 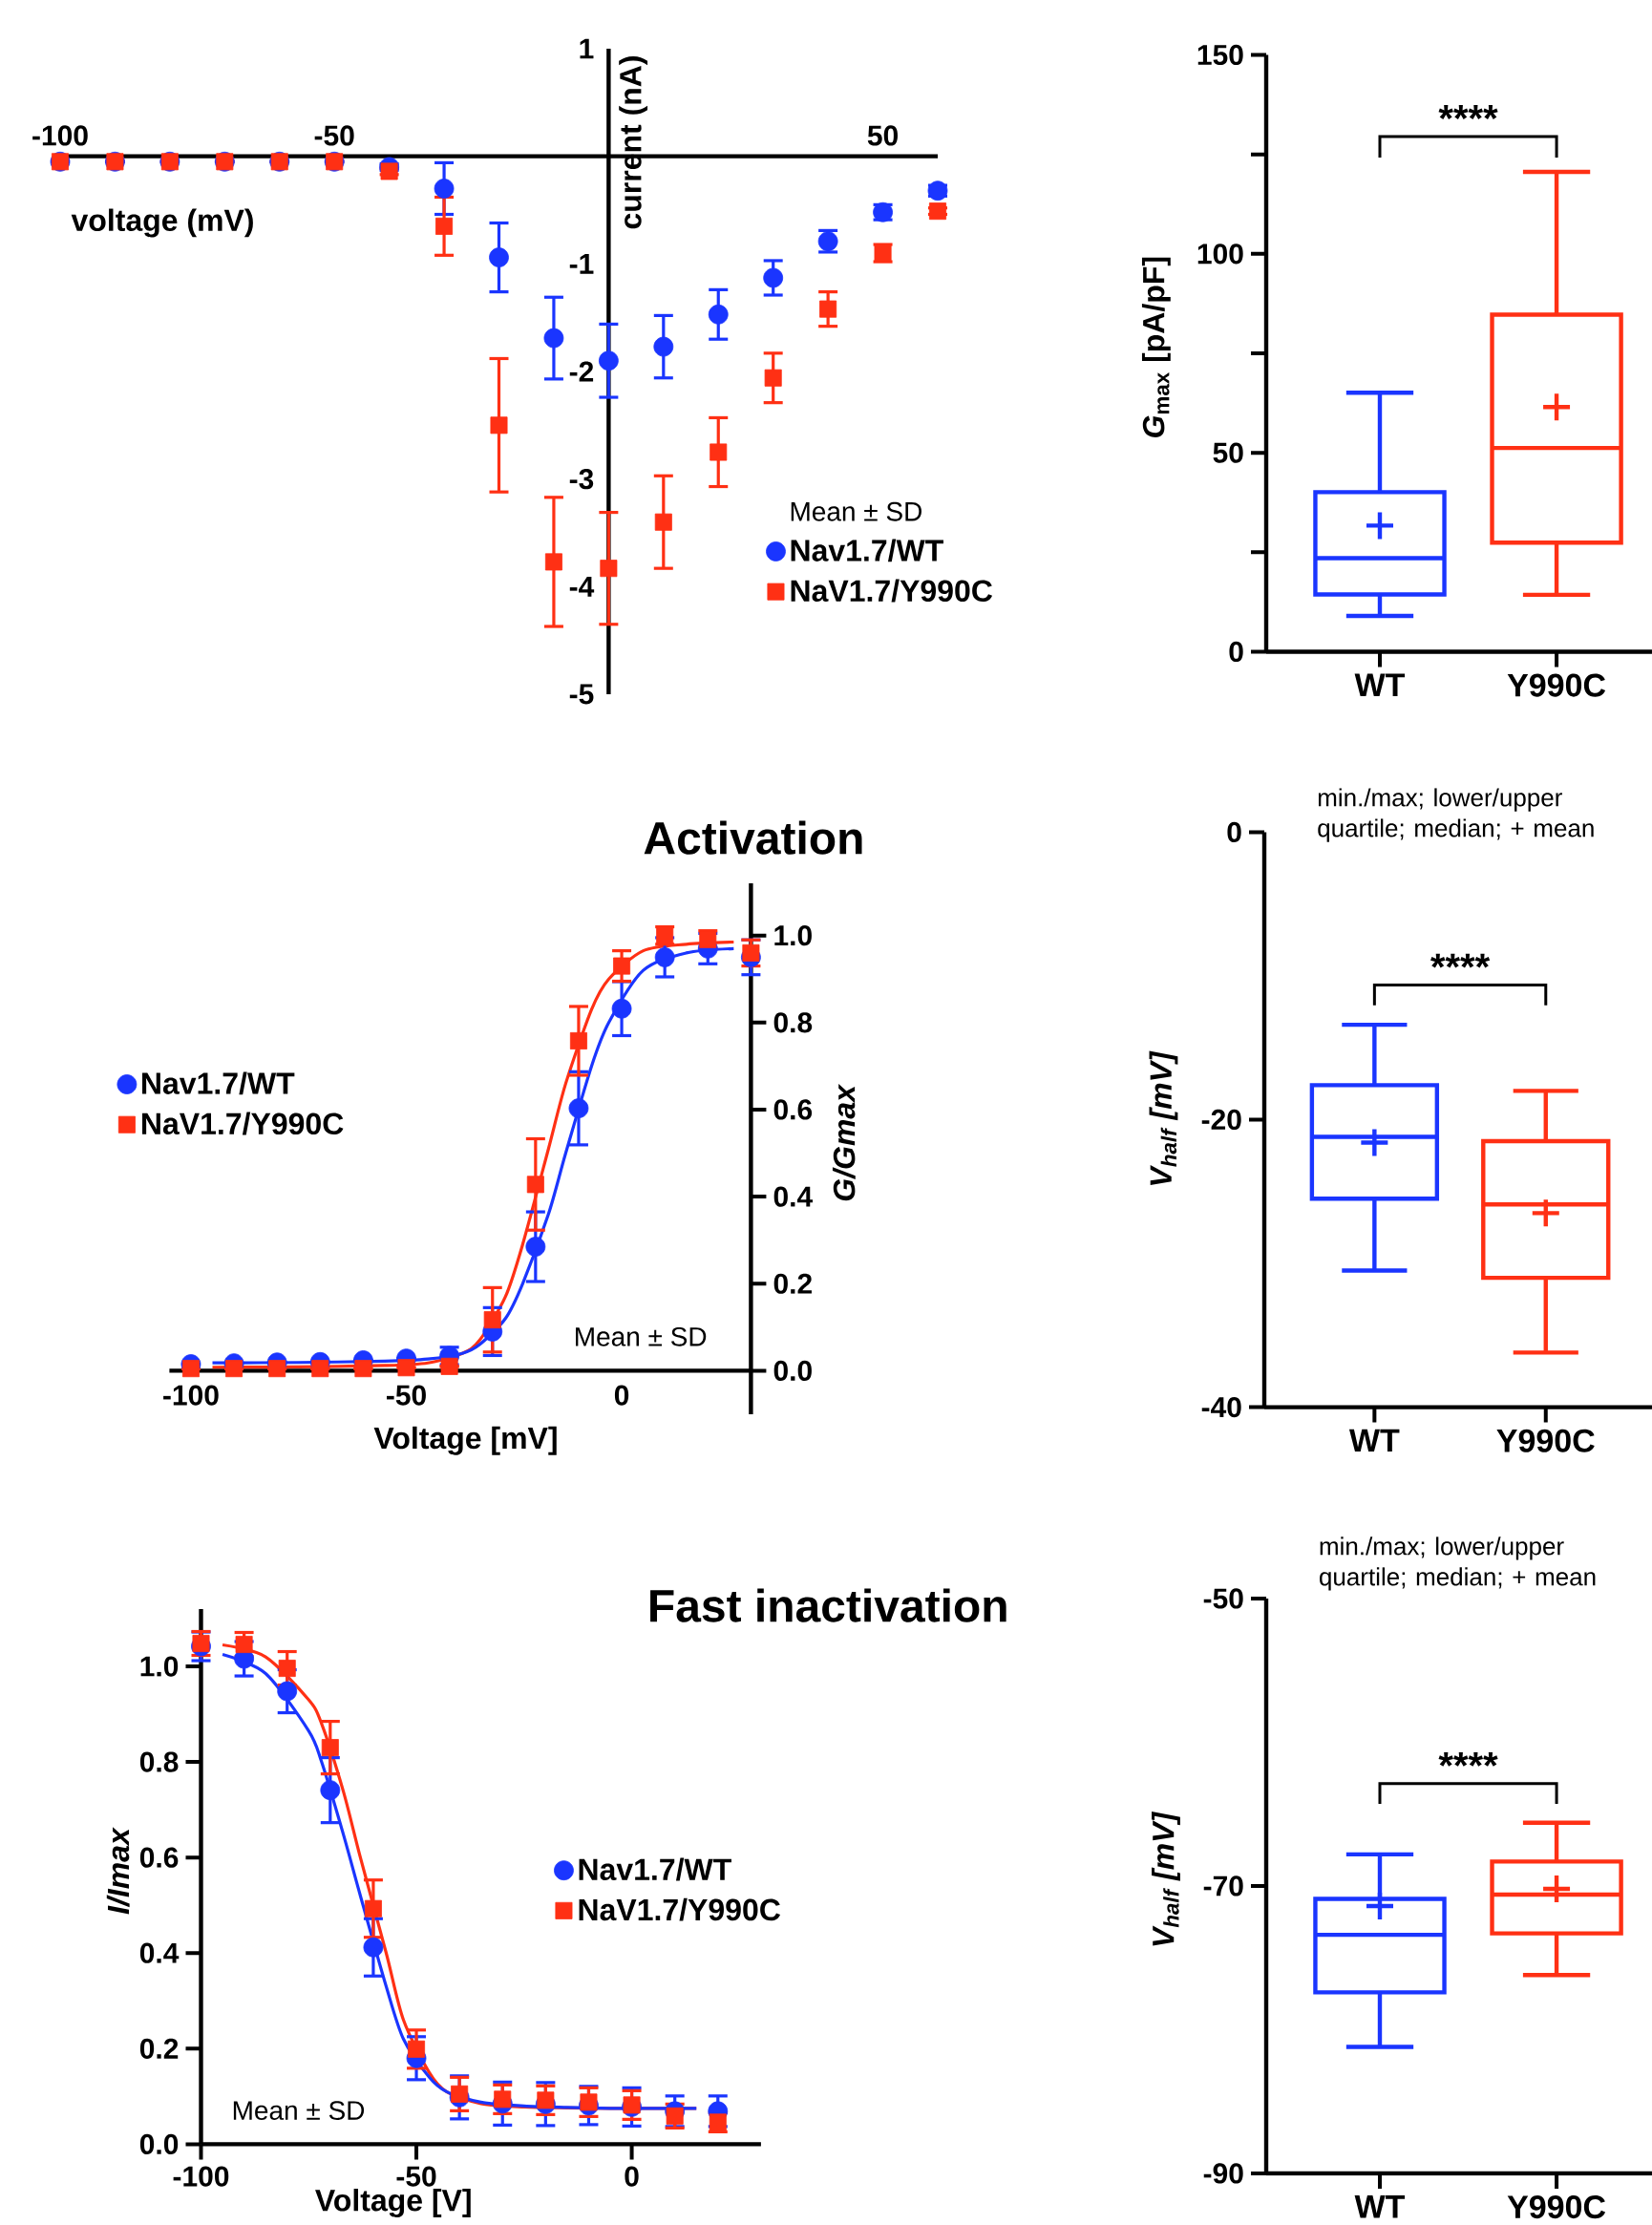 What do you see at coordinates (581, 371) in the screenshot?
I see `y-tick-label: -2` at bounding box center [581, 371].